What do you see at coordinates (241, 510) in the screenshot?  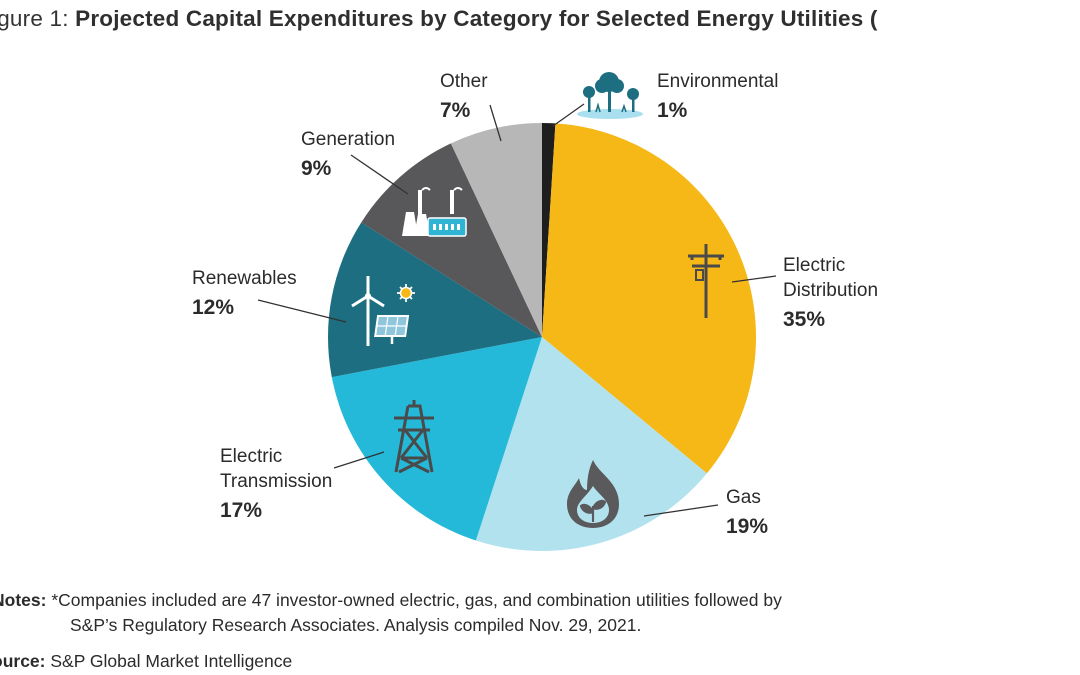 I see `slice-percent: 17%` at bounding box center [241, 510].